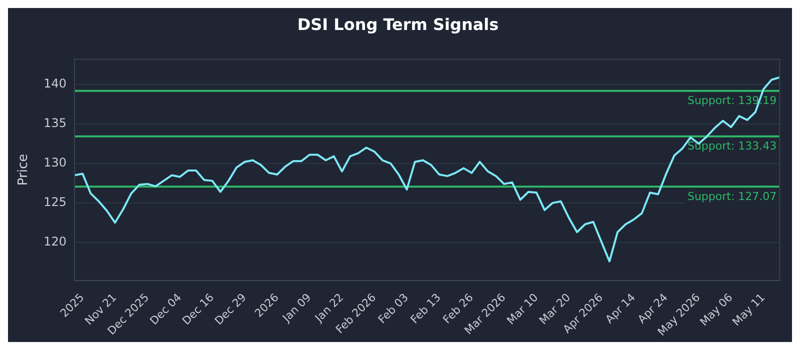  What do you see at coordinates (55, 241) in the screenshot?
I see `y-tick-label: 120` at bounding box center [55, 241].